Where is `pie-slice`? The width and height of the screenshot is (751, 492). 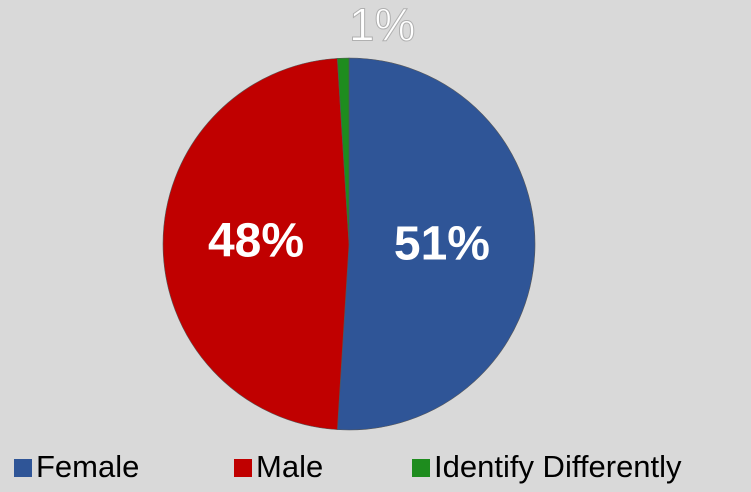 pie-slice is located at coordinates (343, 151).